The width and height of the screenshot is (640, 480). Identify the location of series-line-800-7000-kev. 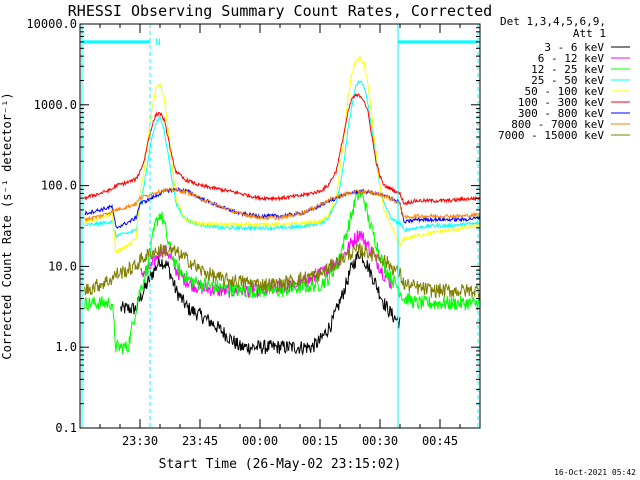
(282, 204).